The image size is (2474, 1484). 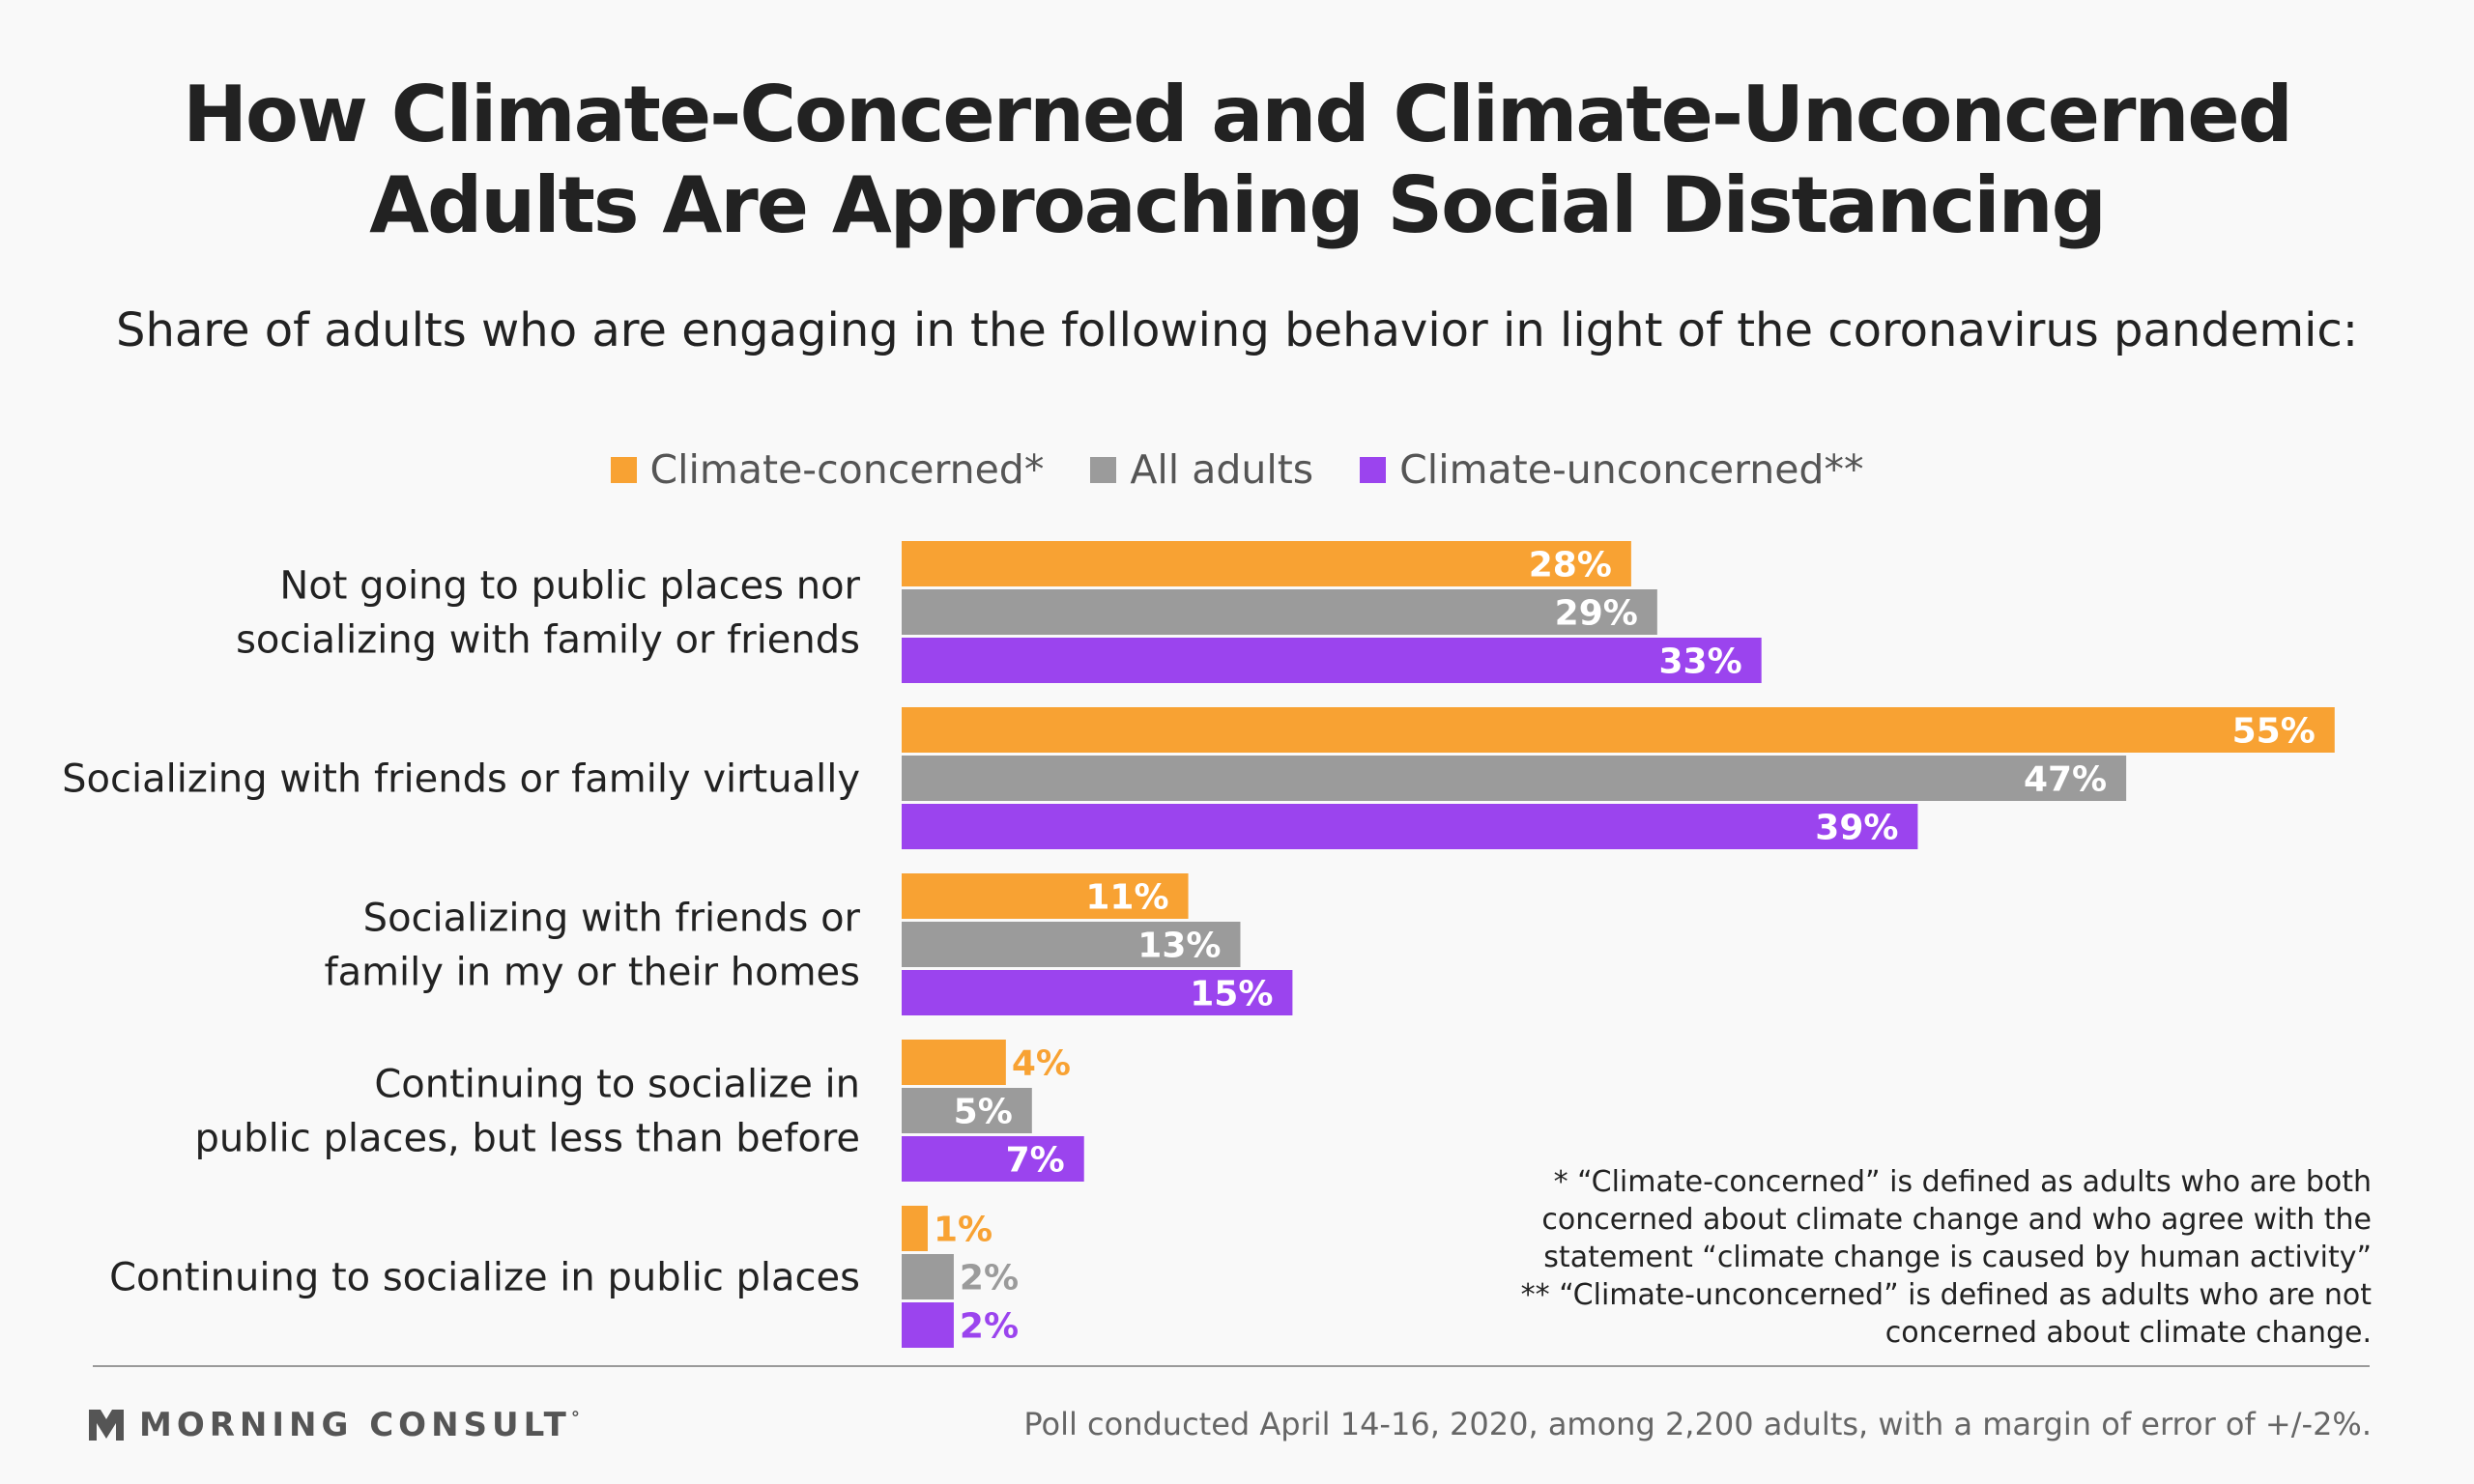 What do you see at coordinates (1232, 994) in the screenshot?
I see `value-label-climate-unconcerned-3: 15%` at bounding box center [1232, 994].